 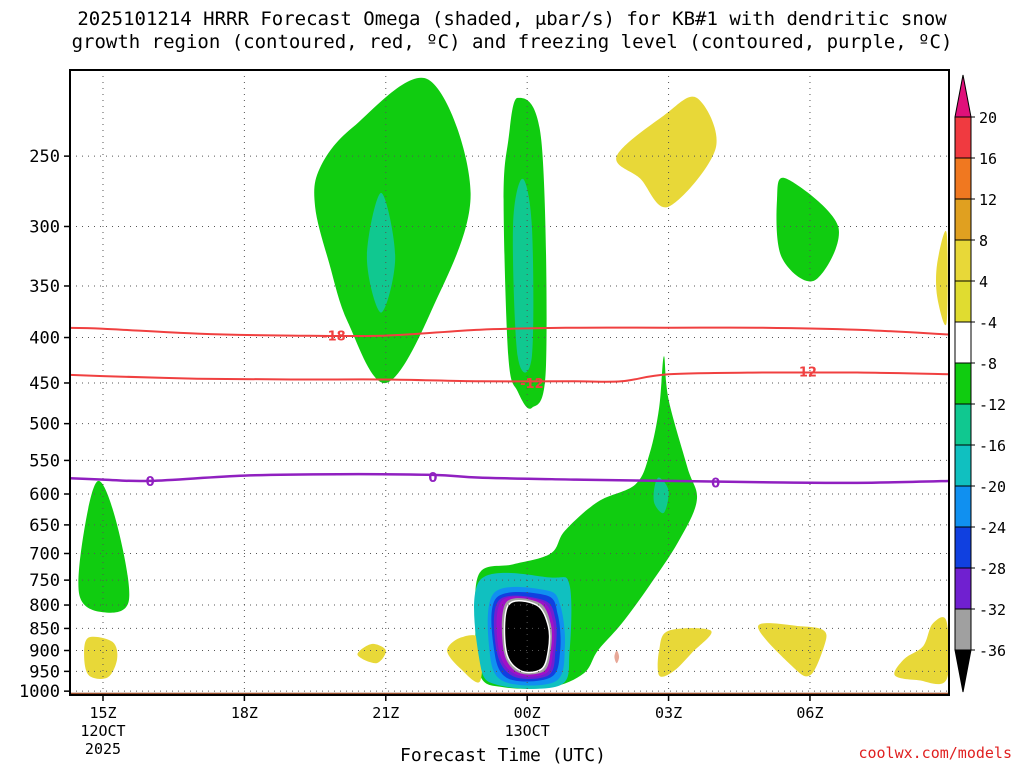 I want to click on x-tick-date-15Z: 12OCT, so click(x=102, y=731).